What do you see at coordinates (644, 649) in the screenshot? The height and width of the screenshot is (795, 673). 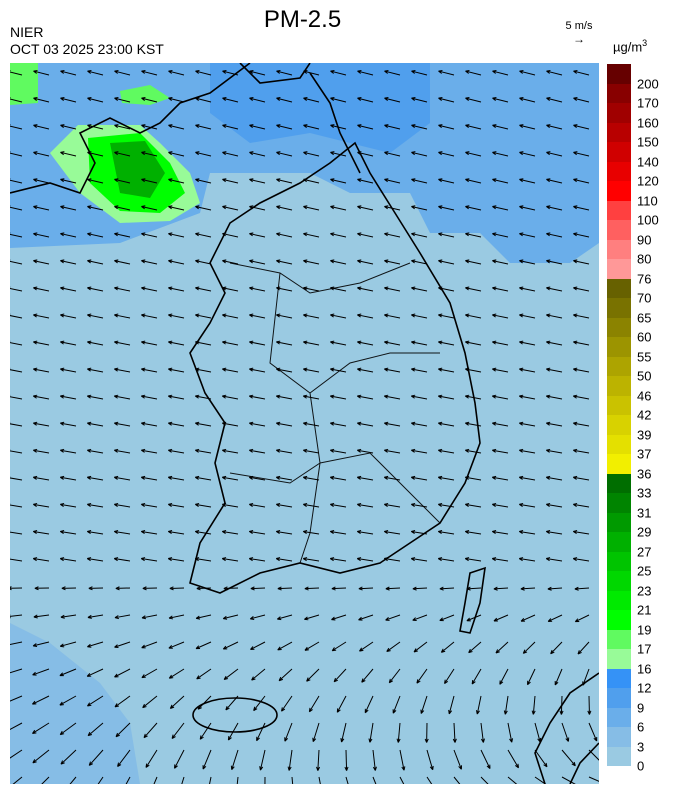 I see `colorbar-label: 17` at bounding box center [644, 649].